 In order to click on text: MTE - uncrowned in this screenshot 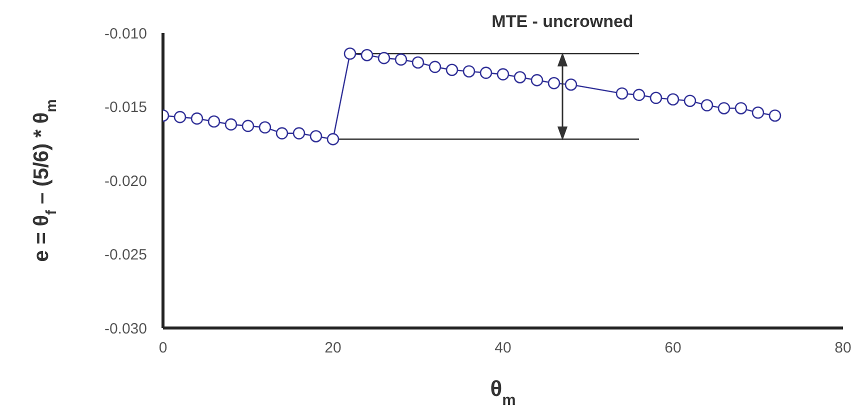, I will do `click(563, 21)`.